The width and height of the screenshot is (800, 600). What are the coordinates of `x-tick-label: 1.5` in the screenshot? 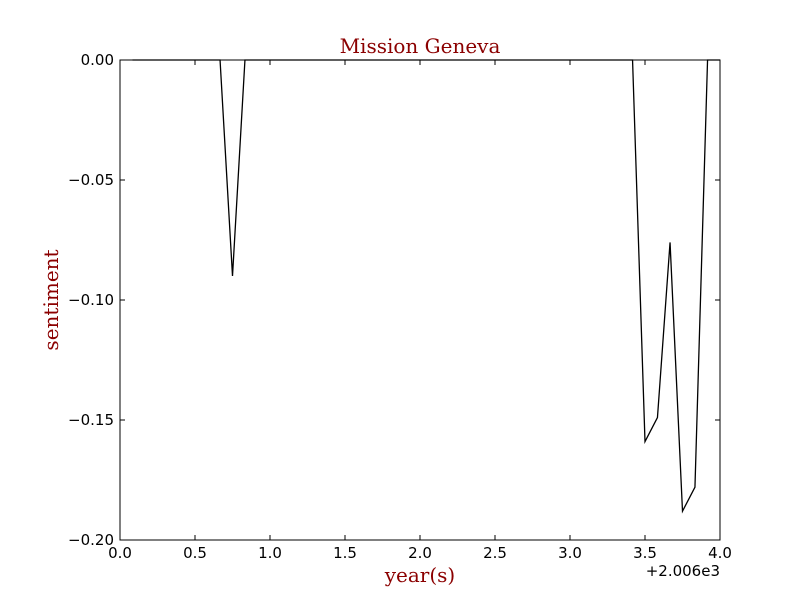 It's located at (345, 553).